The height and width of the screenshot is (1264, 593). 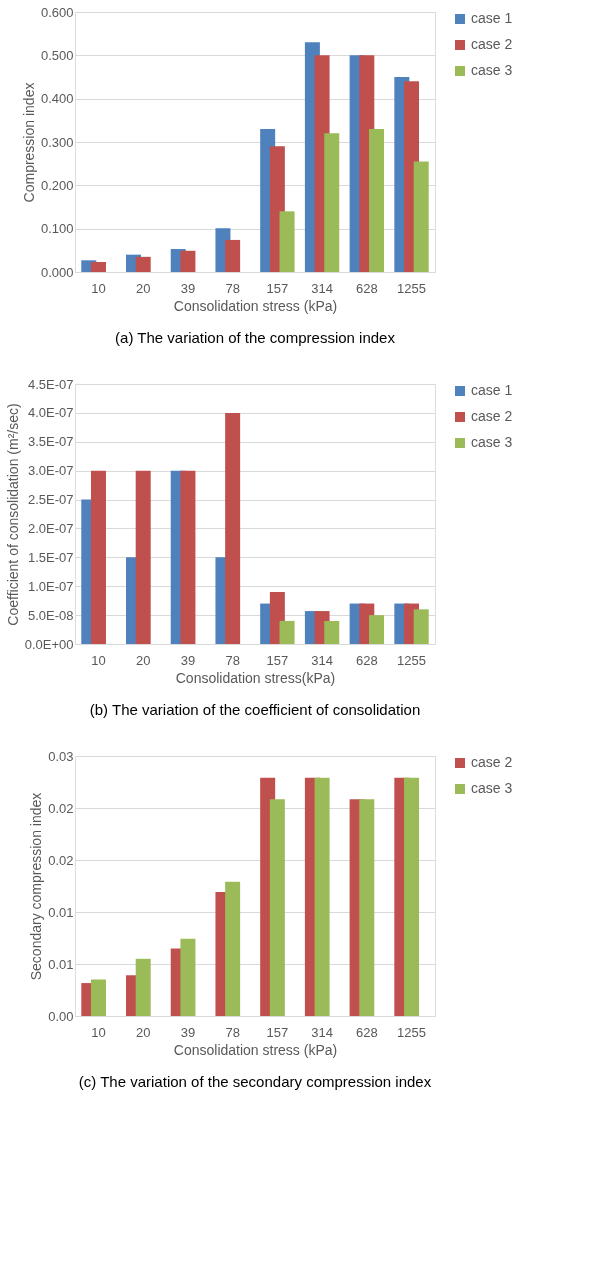 What do you see at coordinates (57, 12) in the screenshot?
I see `y-tick-label: 0.600` at bounding box center [57, 12].